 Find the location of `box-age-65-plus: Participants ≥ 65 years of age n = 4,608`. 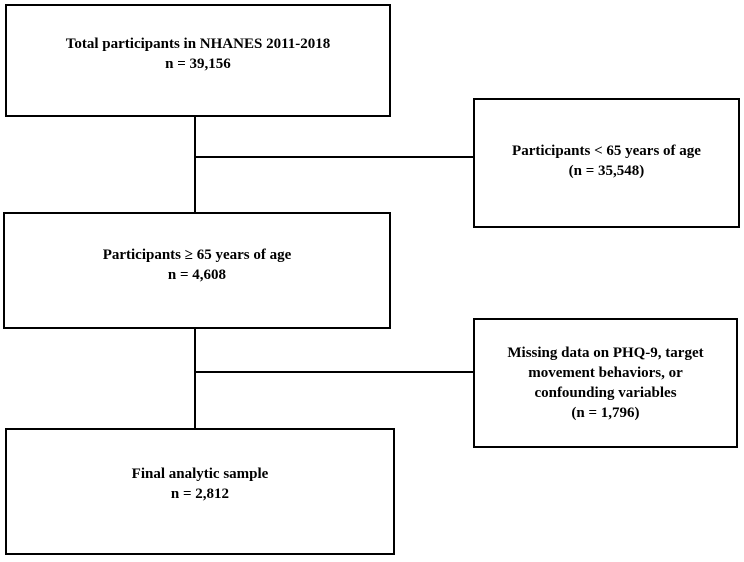

box-age-65-plus: Participants ≥ 65 years of age n = 4,608 is located at coordinates (197, 270).